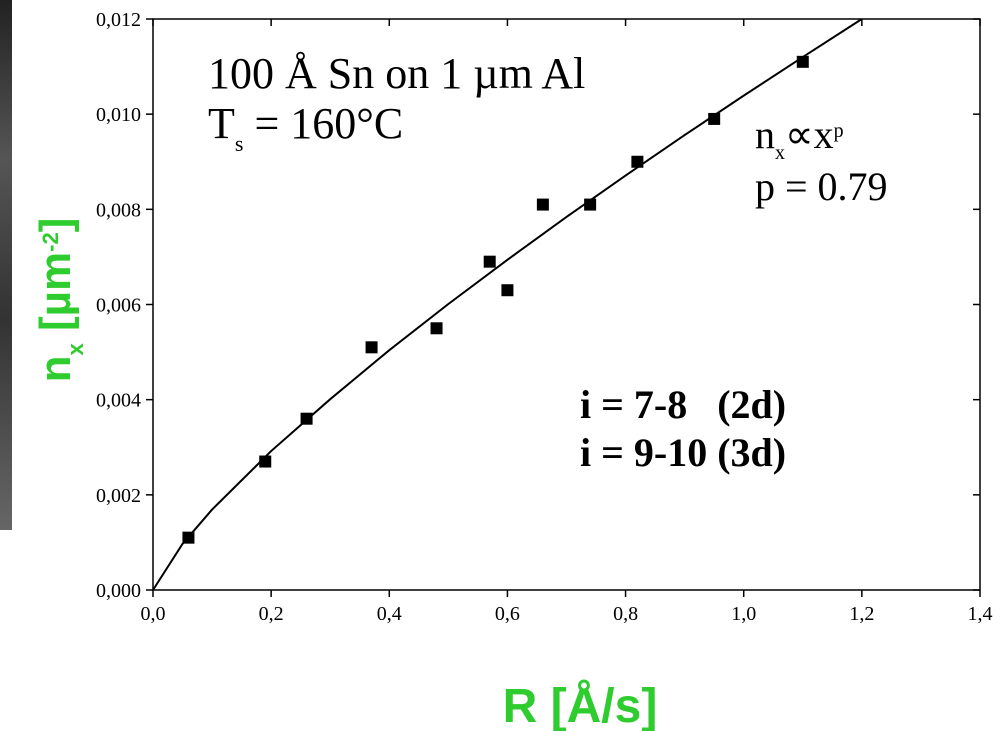 This screenshot has height=731, width=1003. What do you see at coordinates (55, 297) in the screenshot?
I see `text-part: [µm` at bounding box center [55, 297].